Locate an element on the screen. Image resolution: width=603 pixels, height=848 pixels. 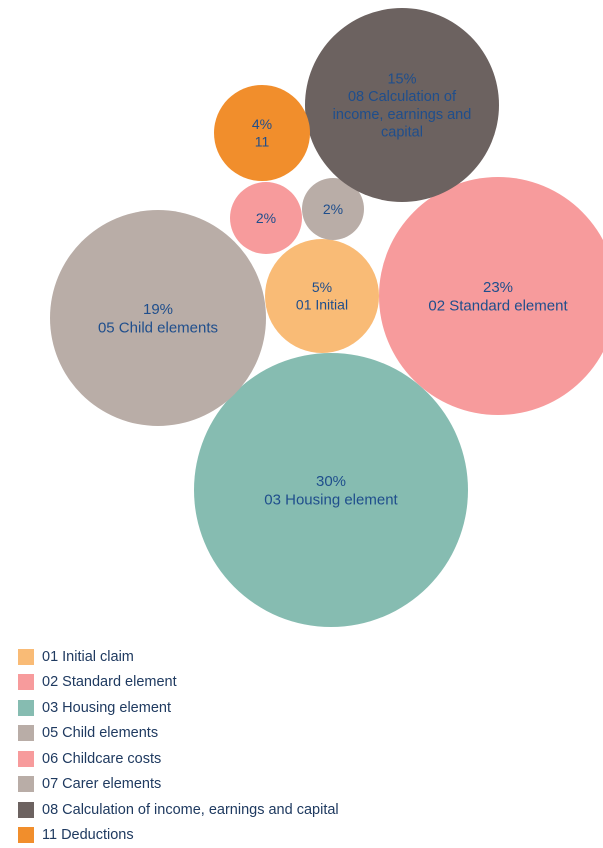
bubble-05-child-elements: 19%05 Child elements is located at coordinates (158, 318).